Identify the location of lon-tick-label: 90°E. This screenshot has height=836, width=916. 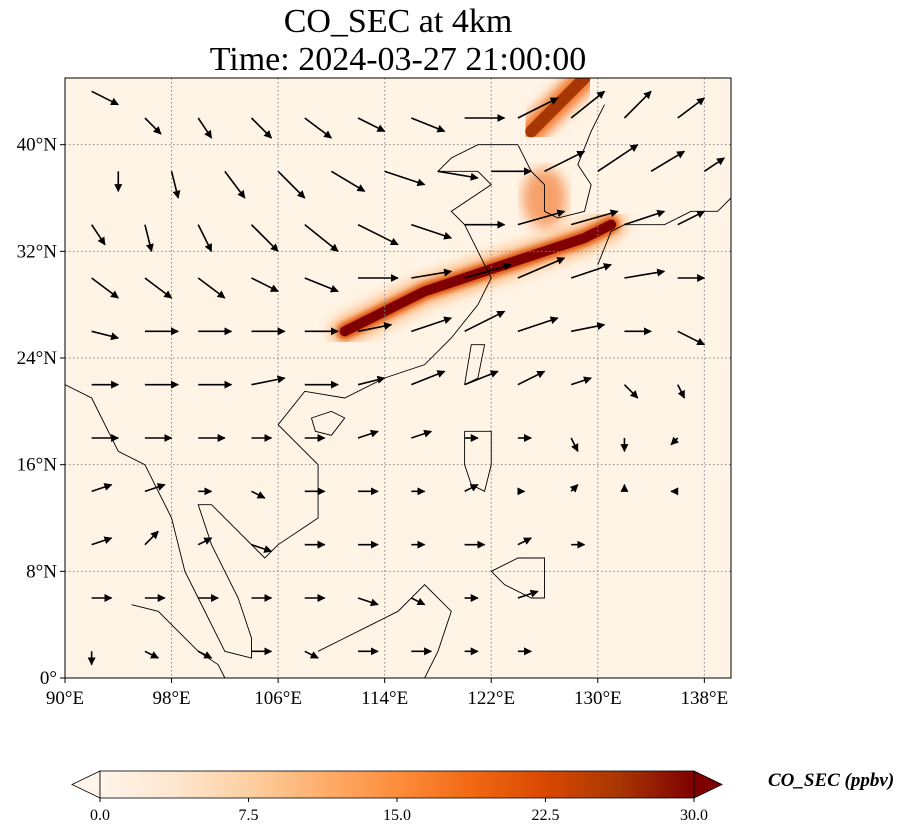
(65, 698).